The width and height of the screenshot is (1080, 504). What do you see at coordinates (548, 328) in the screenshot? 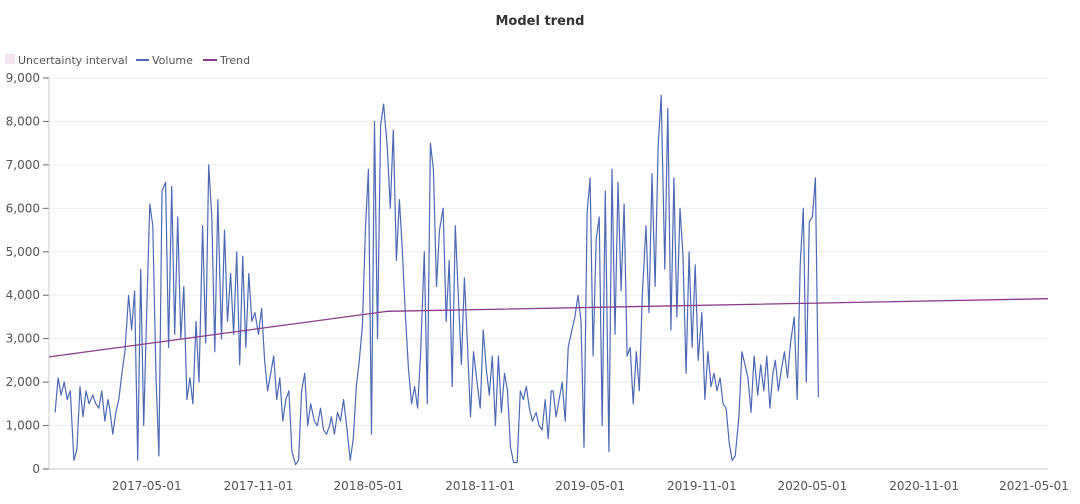
I see `trend-line` at bounding box center [548, 328].